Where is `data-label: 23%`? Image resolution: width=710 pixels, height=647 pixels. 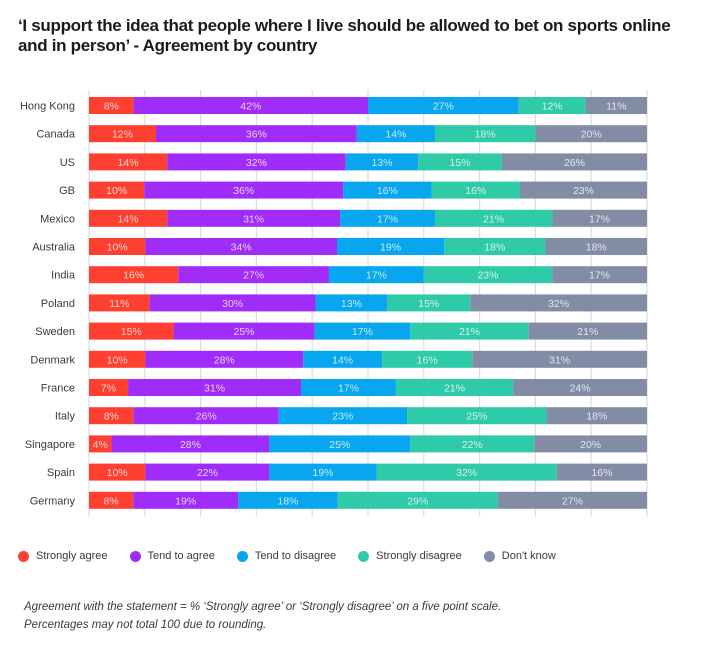 data-label: 23% is located at coordinates (583, 191).